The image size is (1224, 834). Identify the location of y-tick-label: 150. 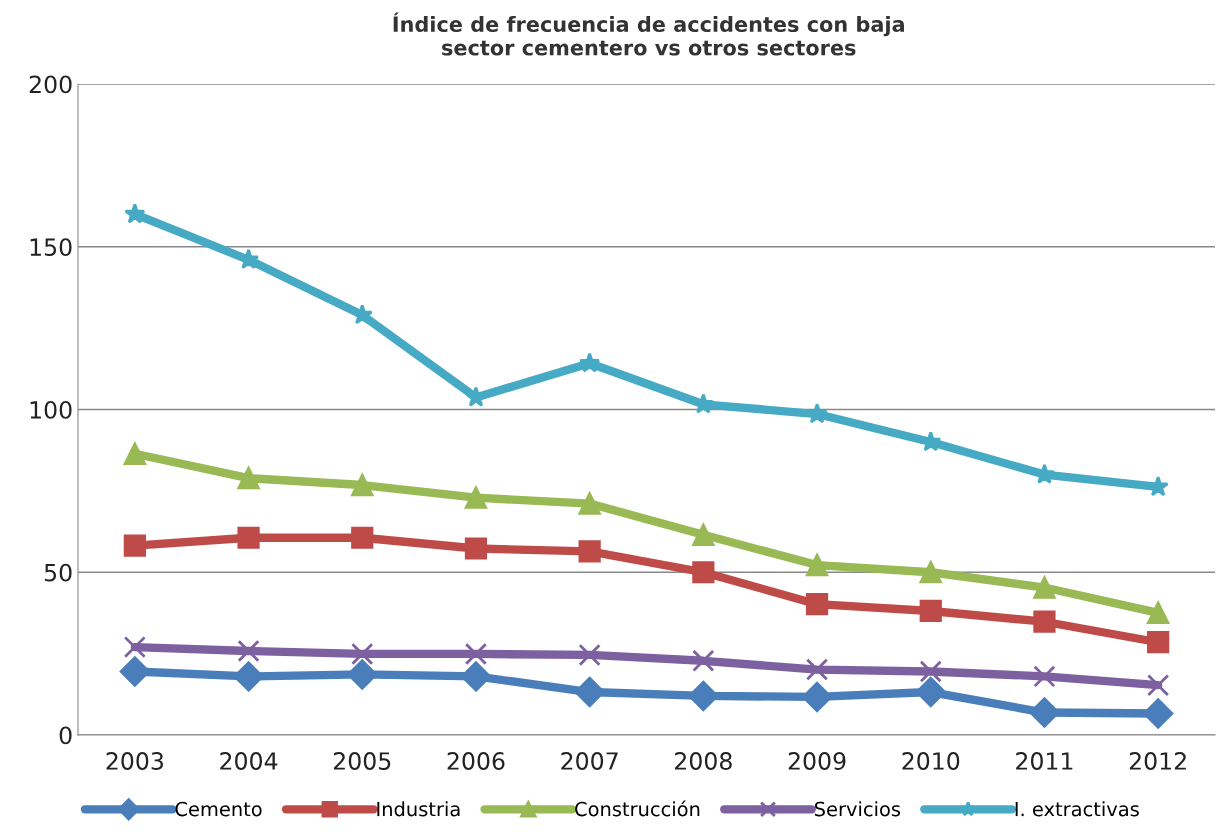
(51, 247).